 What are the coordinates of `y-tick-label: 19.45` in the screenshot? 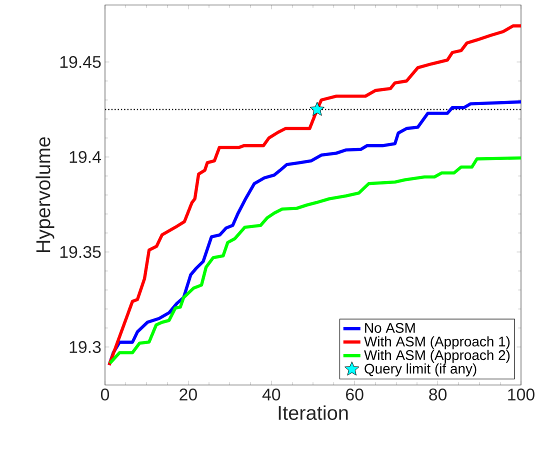 It's located at (80, 62).